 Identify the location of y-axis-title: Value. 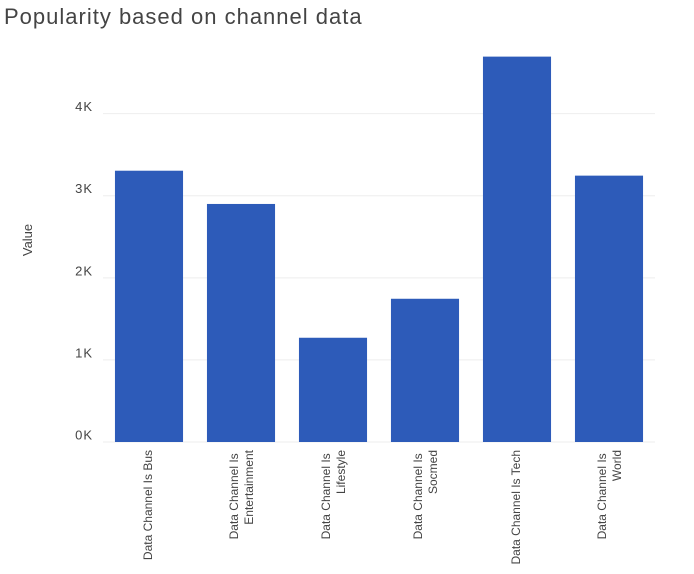
(27, 240).